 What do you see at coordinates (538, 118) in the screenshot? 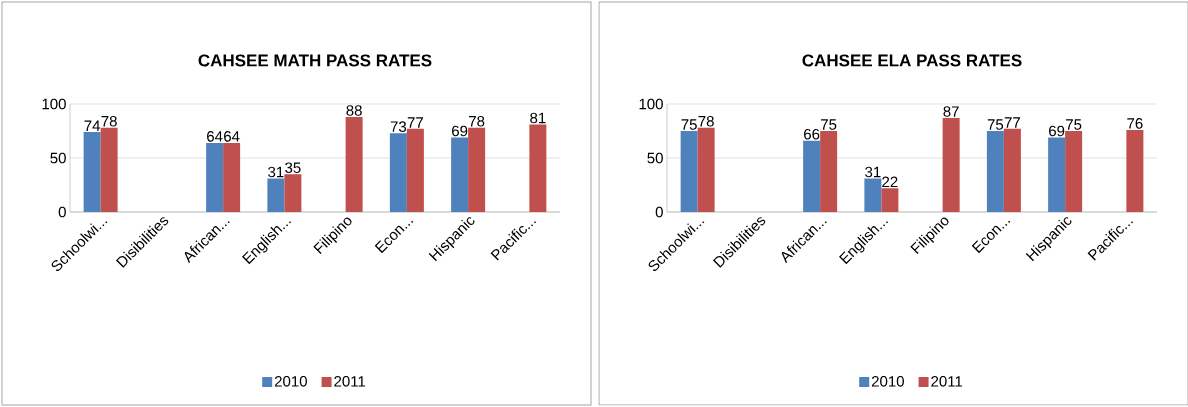
I see `data-label: 81` at bounding box center [538, 118].